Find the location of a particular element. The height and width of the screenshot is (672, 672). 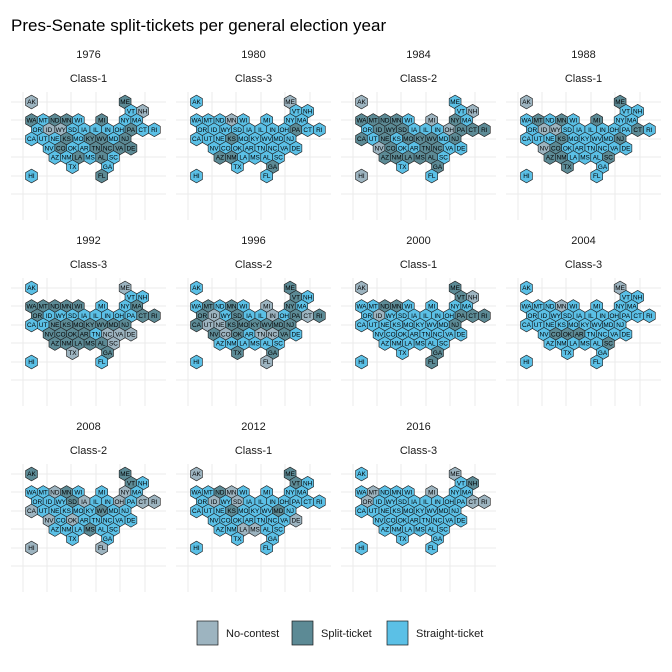

state-label: MT is located at coordinates (373, 493).